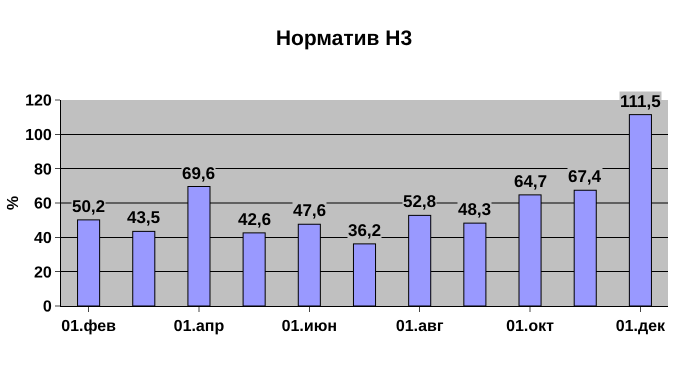 The width and height of the screenshot is (688, 376). Describe the element at coordinates (255, 219) in the screenshot. I see `data-label: 42,6` at that location.